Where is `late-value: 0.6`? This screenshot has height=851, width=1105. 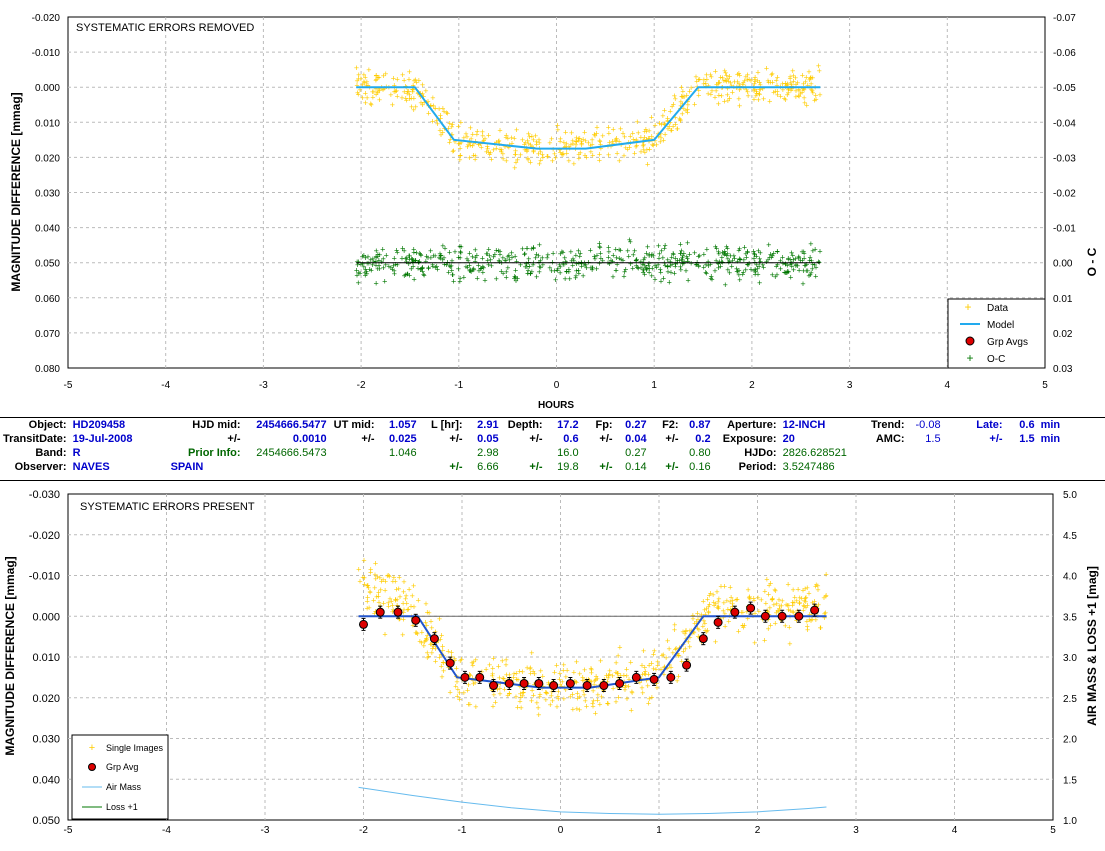
late-value: 0.6 is located at coordinates (1027, 425).